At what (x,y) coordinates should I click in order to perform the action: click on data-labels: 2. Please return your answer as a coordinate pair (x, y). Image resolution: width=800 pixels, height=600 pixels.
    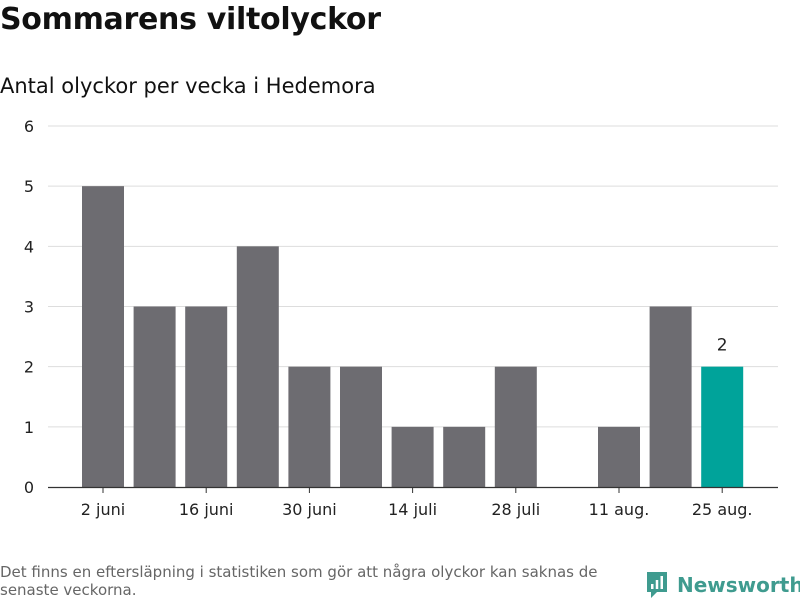
    Looking at the image, I should click on (722, 346).